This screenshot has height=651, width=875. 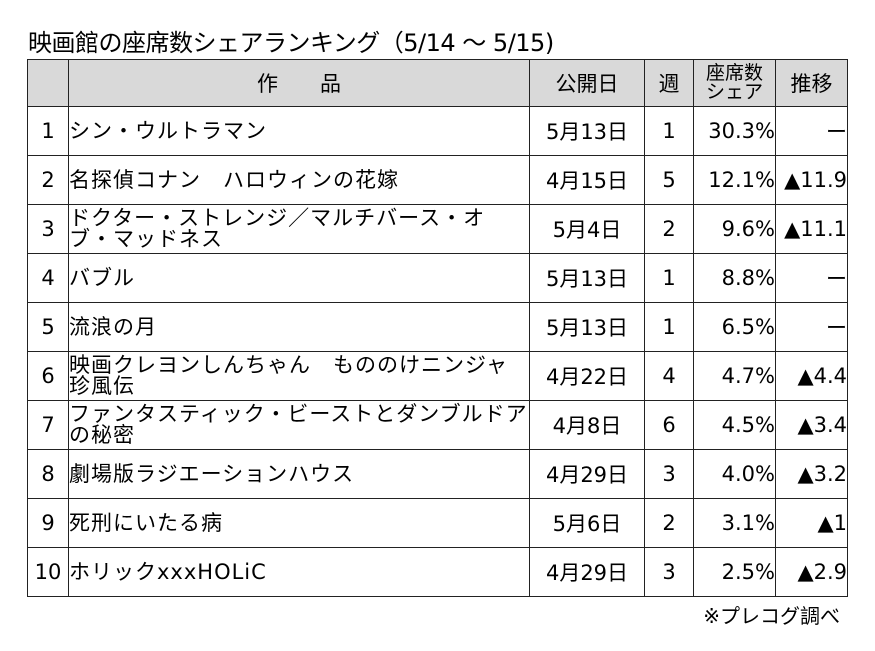 I want to click on trend-cell: ▲1, so click(x=811, y=523).